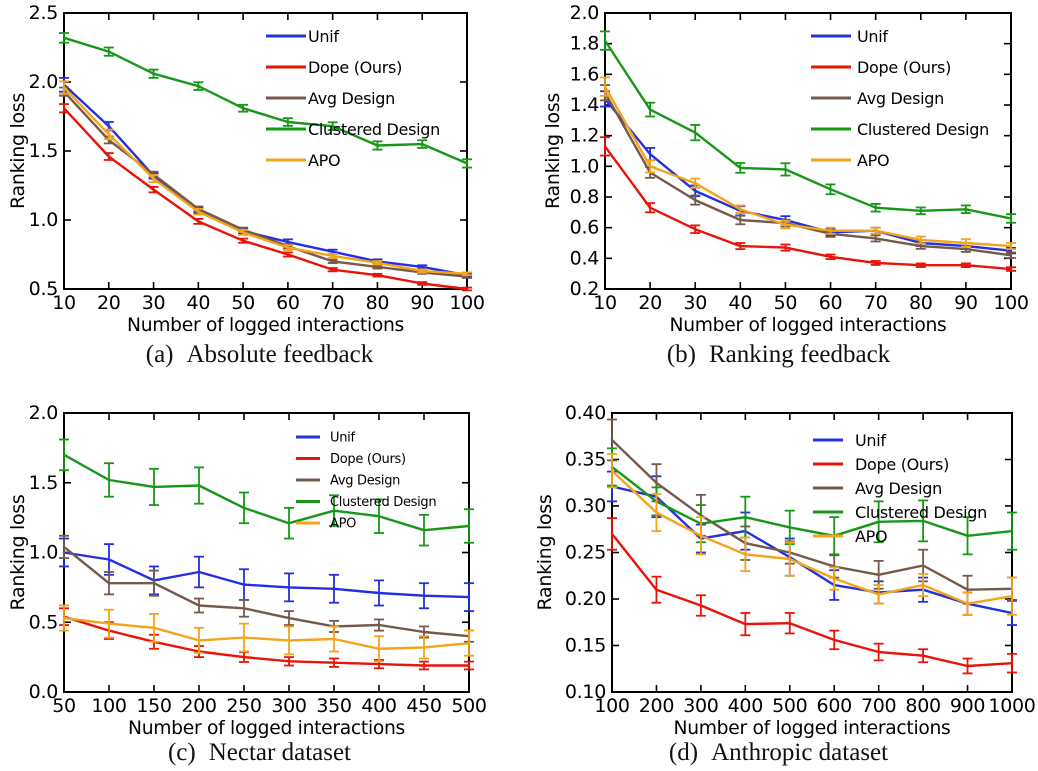 Image resolution: width=1038 pixels, height=771 pixels. I want to click on caption-a: (a) Absolute feedback, so click(259, 355).